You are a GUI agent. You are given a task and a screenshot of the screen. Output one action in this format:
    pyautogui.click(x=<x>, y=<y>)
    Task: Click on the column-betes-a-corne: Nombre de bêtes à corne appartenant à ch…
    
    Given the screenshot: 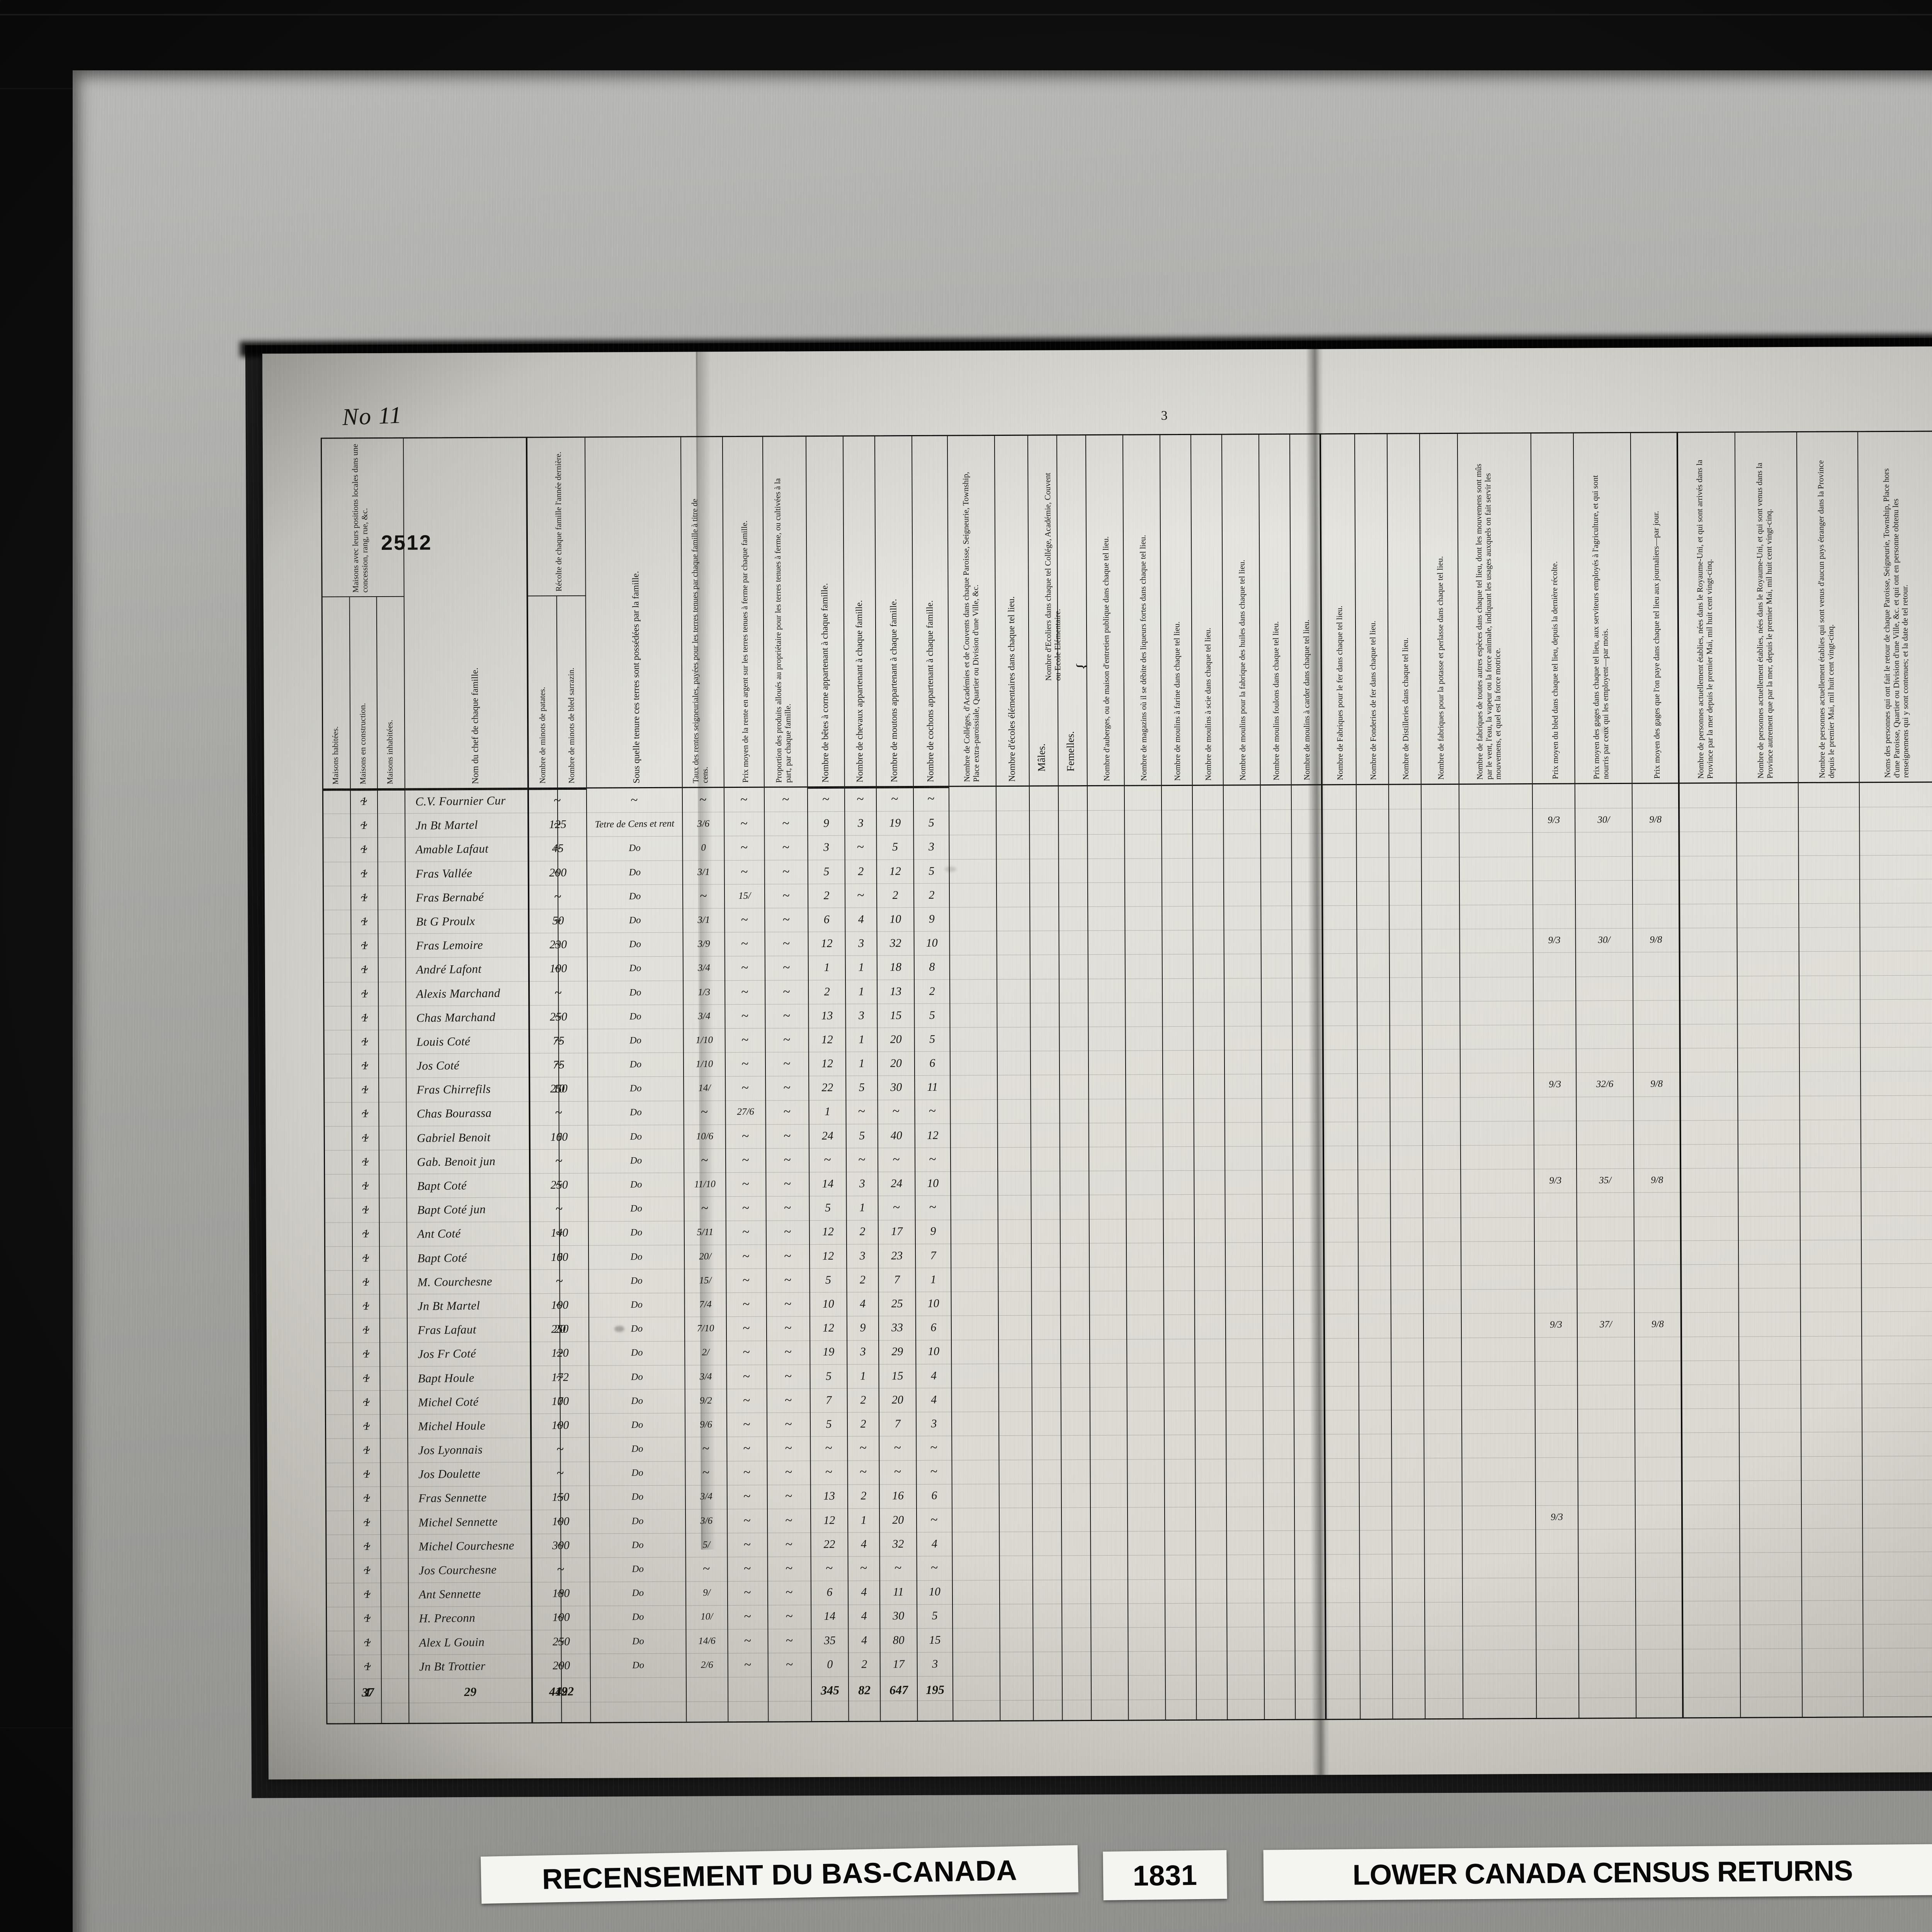 What is the action you would take?
    pyautogui.click(x=828, y=1078)
    